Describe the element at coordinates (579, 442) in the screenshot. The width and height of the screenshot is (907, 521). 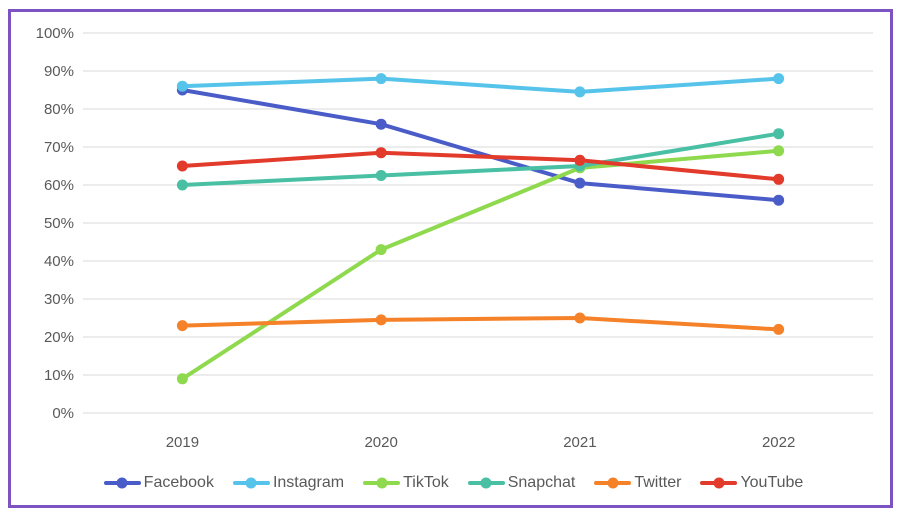
I see `x-axis-label: 2021` at that location.